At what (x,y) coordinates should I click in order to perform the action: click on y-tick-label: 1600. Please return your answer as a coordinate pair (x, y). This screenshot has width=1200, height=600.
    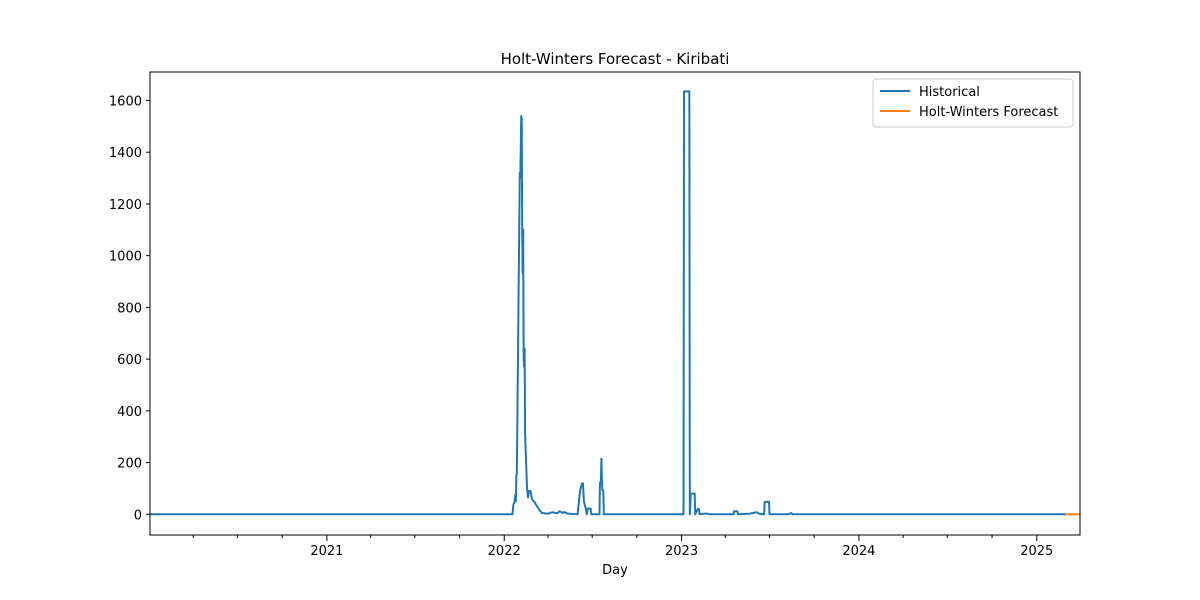
    Looking at the image, I should click on (125, 101).